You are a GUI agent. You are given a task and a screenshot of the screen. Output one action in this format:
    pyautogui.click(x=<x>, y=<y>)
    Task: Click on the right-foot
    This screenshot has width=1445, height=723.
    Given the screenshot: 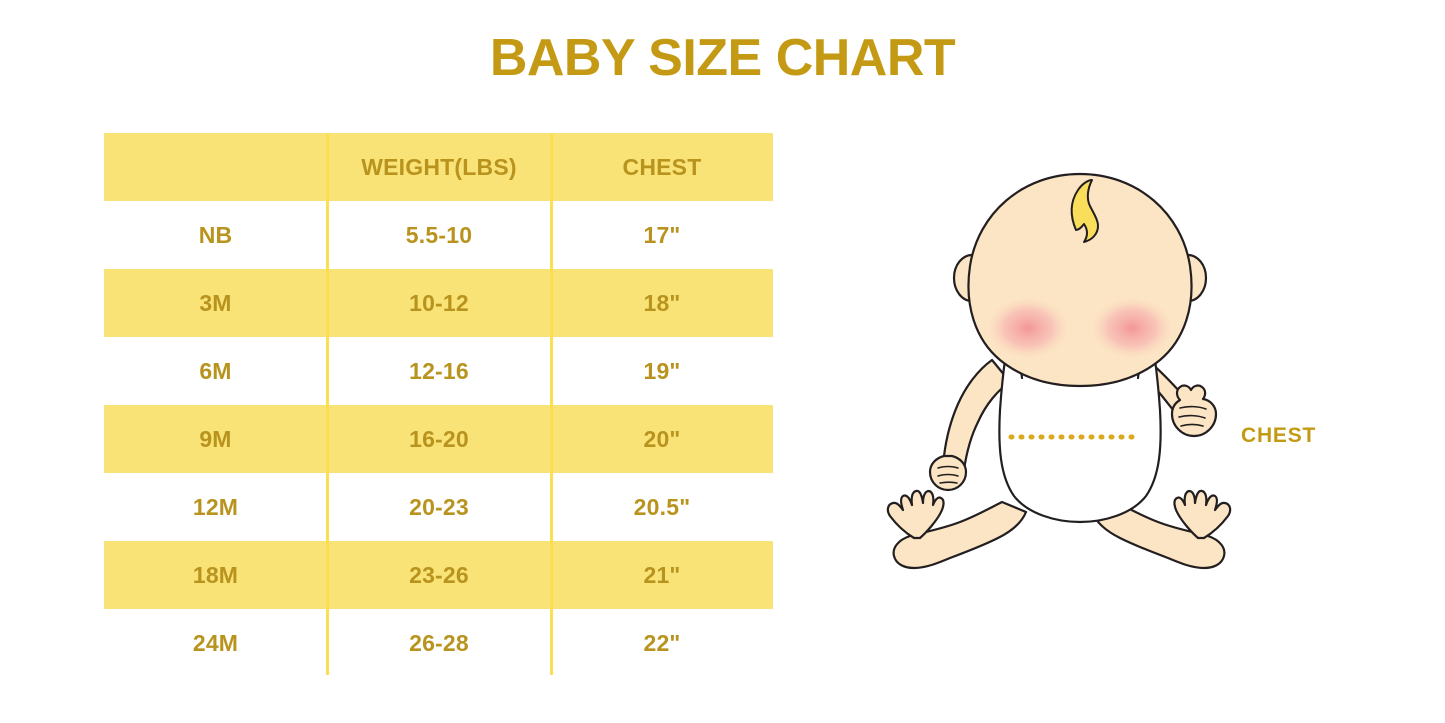 What is the action you would take?
    pyautogui.click(x=1202, y=514)
    